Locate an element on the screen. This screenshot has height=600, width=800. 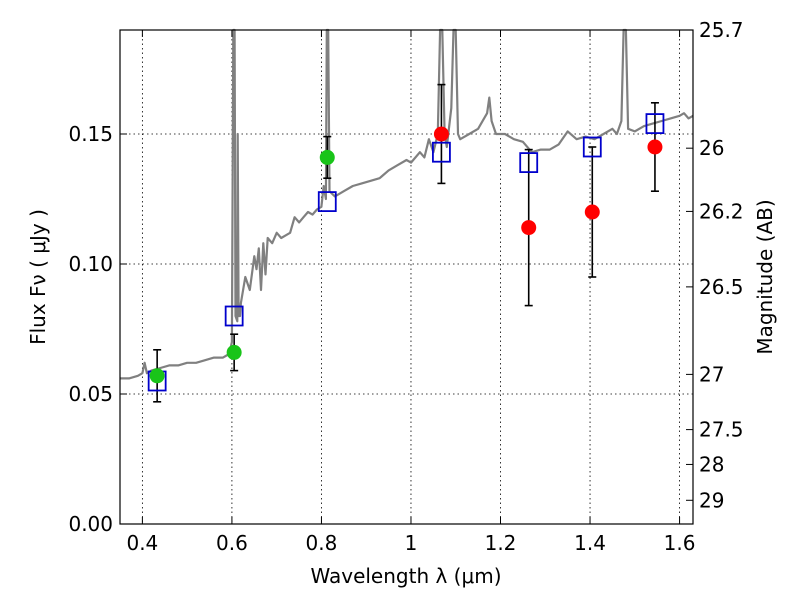
x-tick-label: 1.6 is located at coordinates (680, 543).